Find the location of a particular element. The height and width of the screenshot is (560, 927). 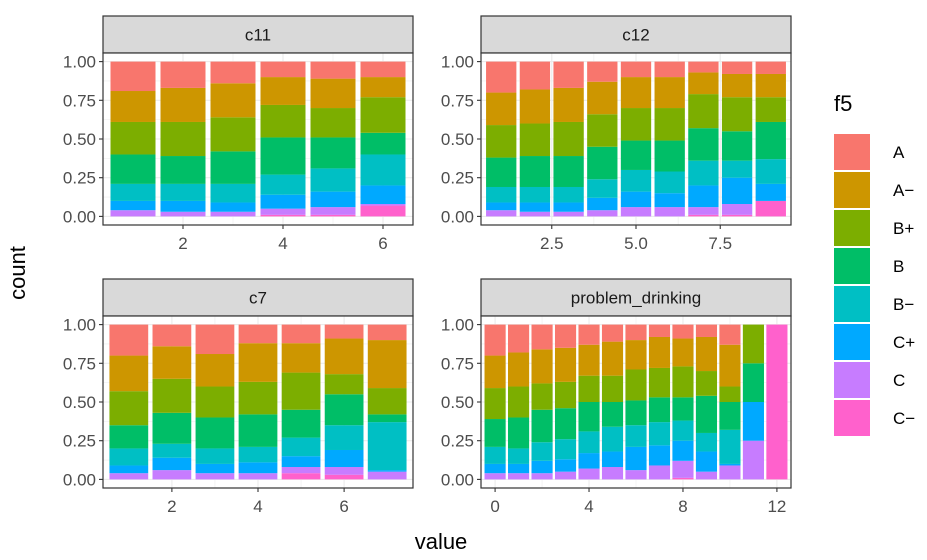

legend-label: B is located at coordinates (898, 266).